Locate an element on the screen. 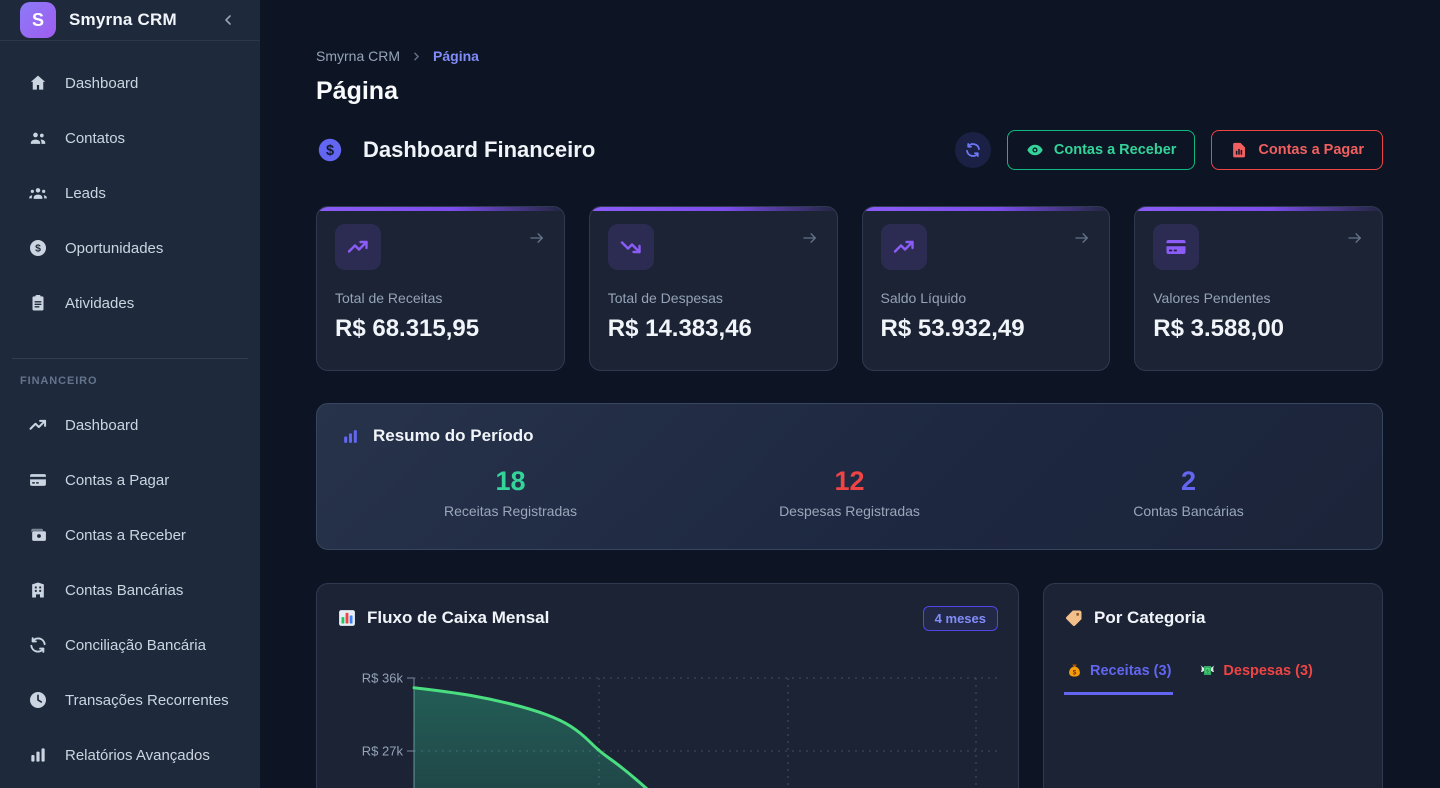  stat-label: Total de Despesas is located at coordinates (665, 298).